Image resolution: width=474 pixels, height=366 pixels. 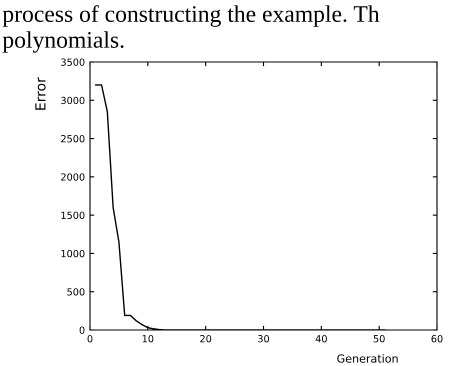 What do you see at coordinates (72, 100) in the screenshot?
I see `y-tick-label: 3000` at bounding box center [72, 100].